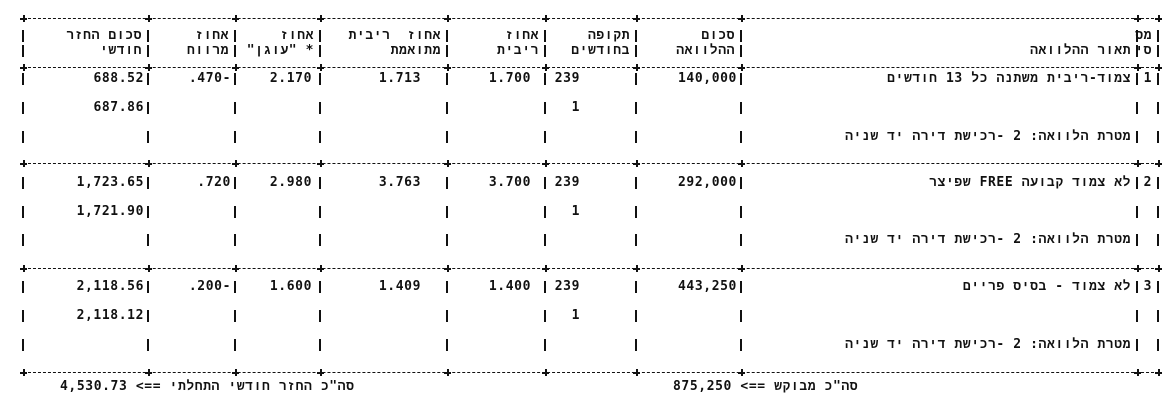 The image size is (1169, 410). I want to click on header-rate: אחוז, so click(522, 35).